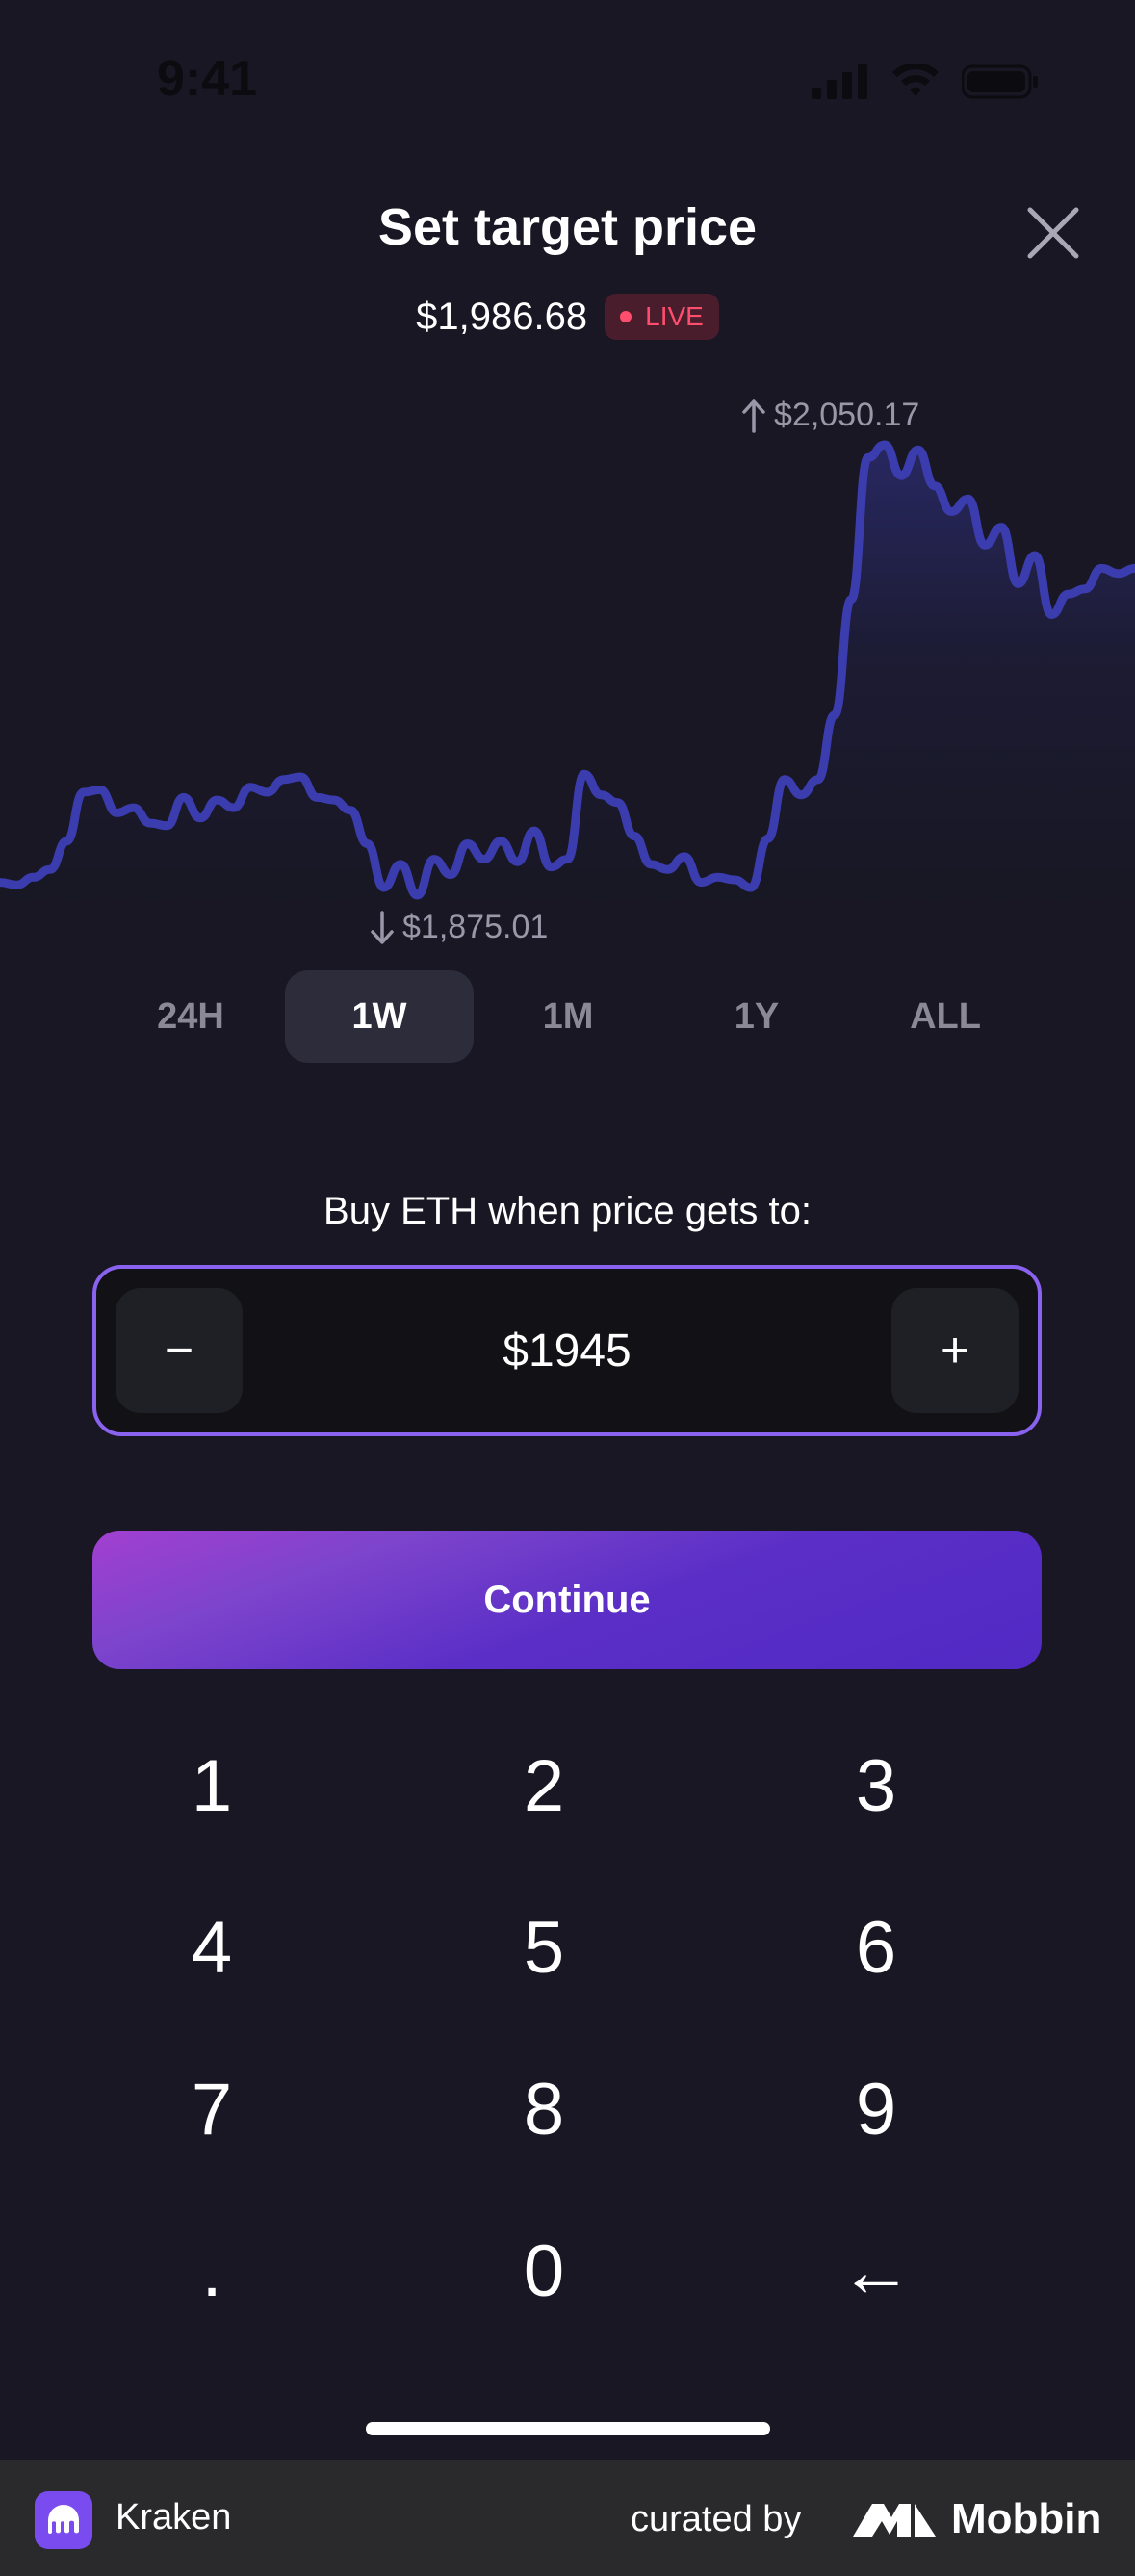 This screenshot has height=2576, width=1135. What do you see at coordinates (876, 1947) in the screenshot?
I see `key-6: 6` at bounding box center [876, 1947].